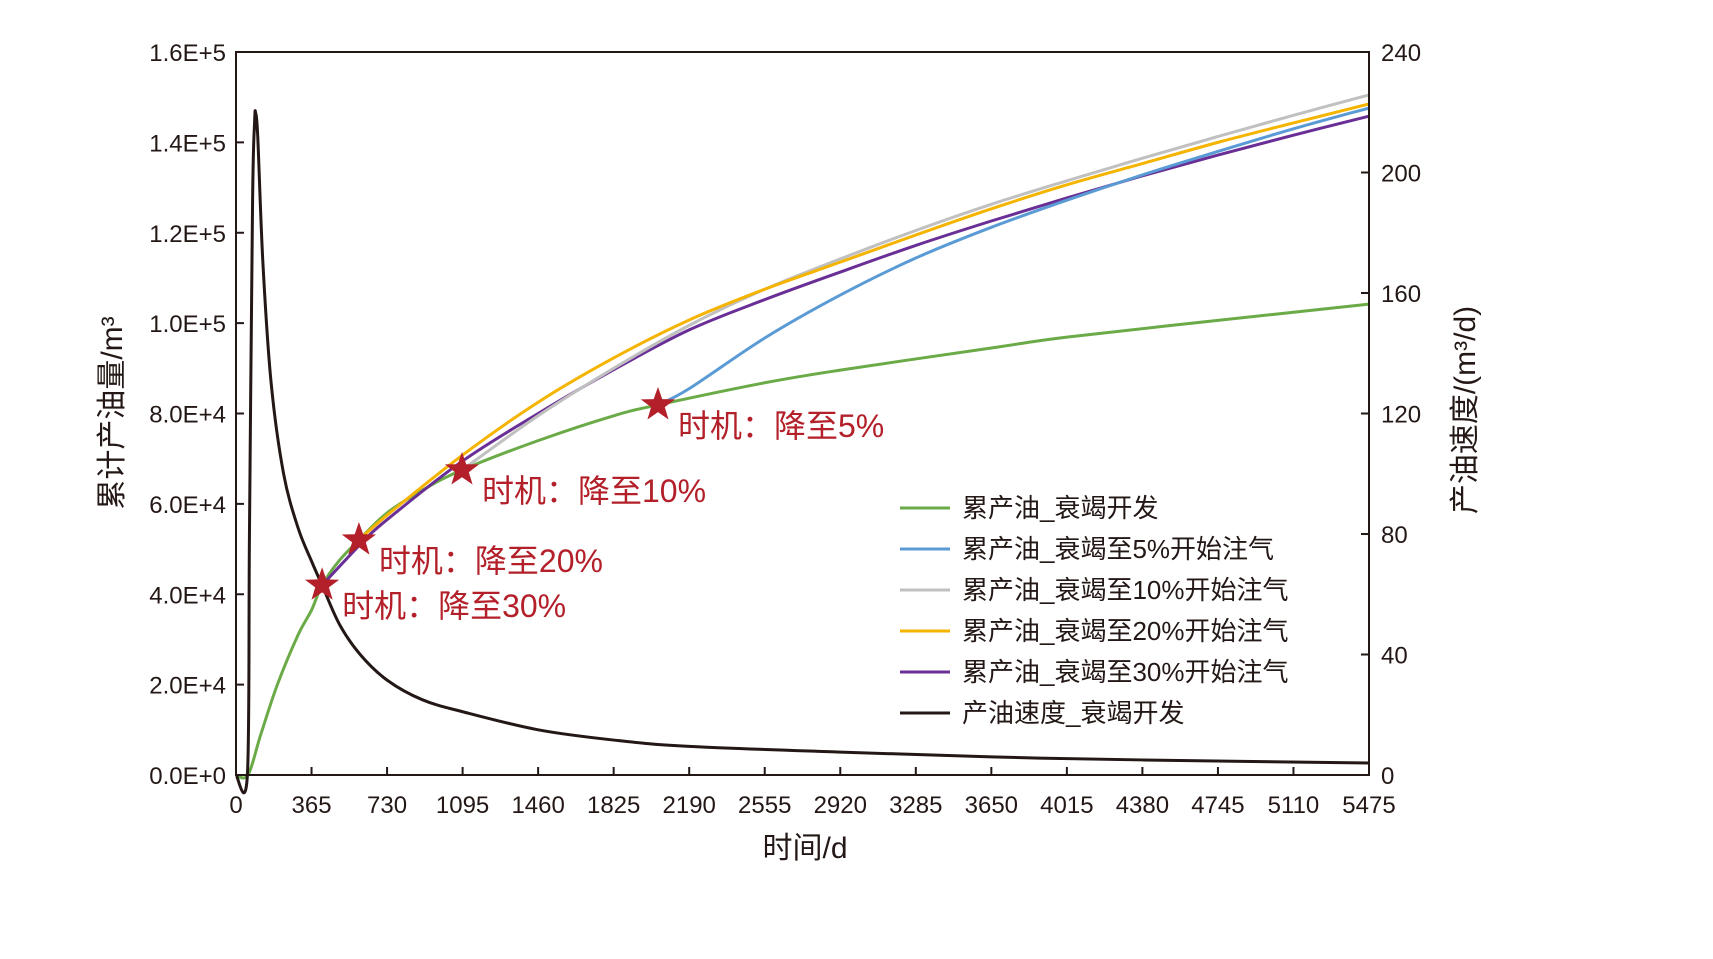 The width and height of the screenshot is (1713, 959). Describe the element at coordinates (491, 561) in the screenshot. I see `annotation-label: 时机：降至20%` at that location.